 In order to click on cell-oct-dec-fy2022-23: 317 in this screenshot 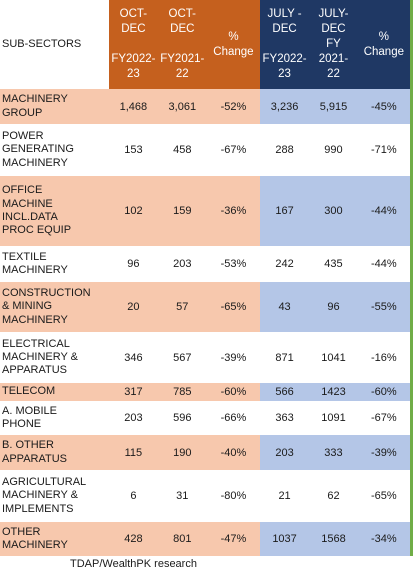, I will do `click(133, 392)`.